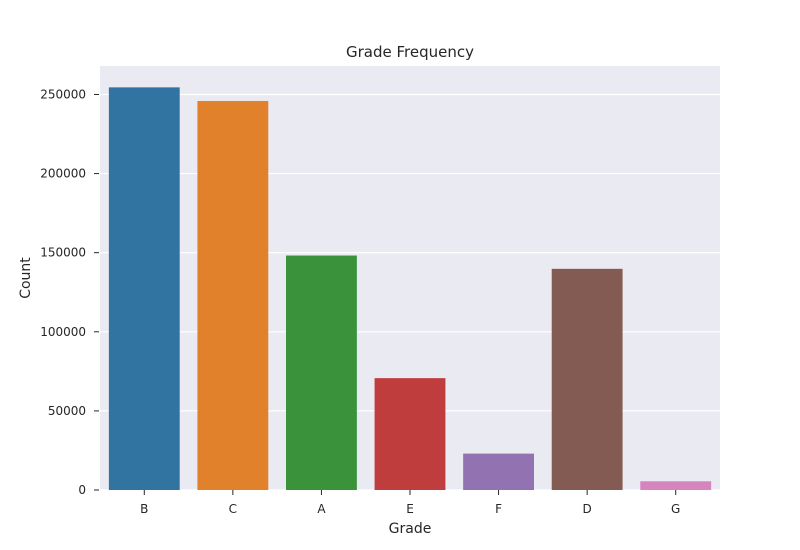 The height and width of the screenshot is (550, 800). Describe the element at coordinates (498, 509) in the screenshot. I see `x-tick-label-F: F` at that location.